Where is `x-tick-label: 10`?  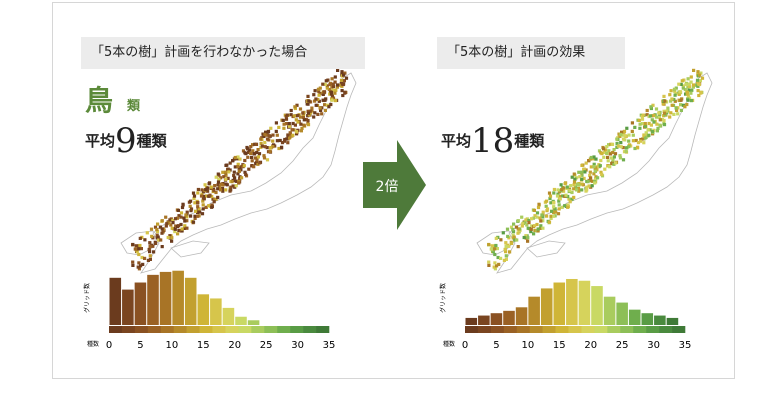 x-tick-label: 10 is located at coordinates (527, 345).